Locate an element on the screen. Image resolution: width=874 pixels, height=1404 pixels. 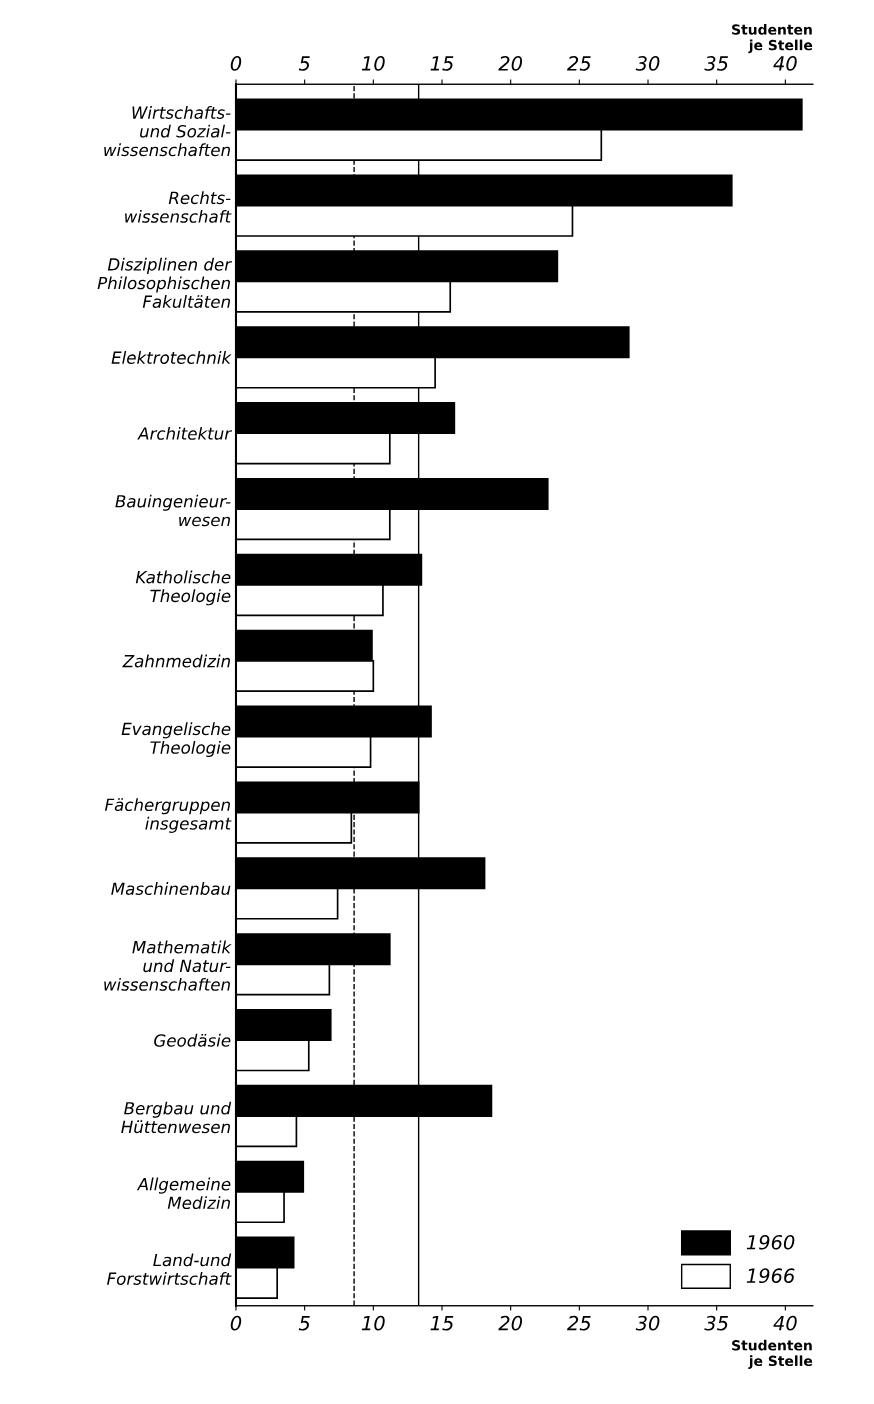
x2-tick-label: 5 is located at coordinates (304, 63).